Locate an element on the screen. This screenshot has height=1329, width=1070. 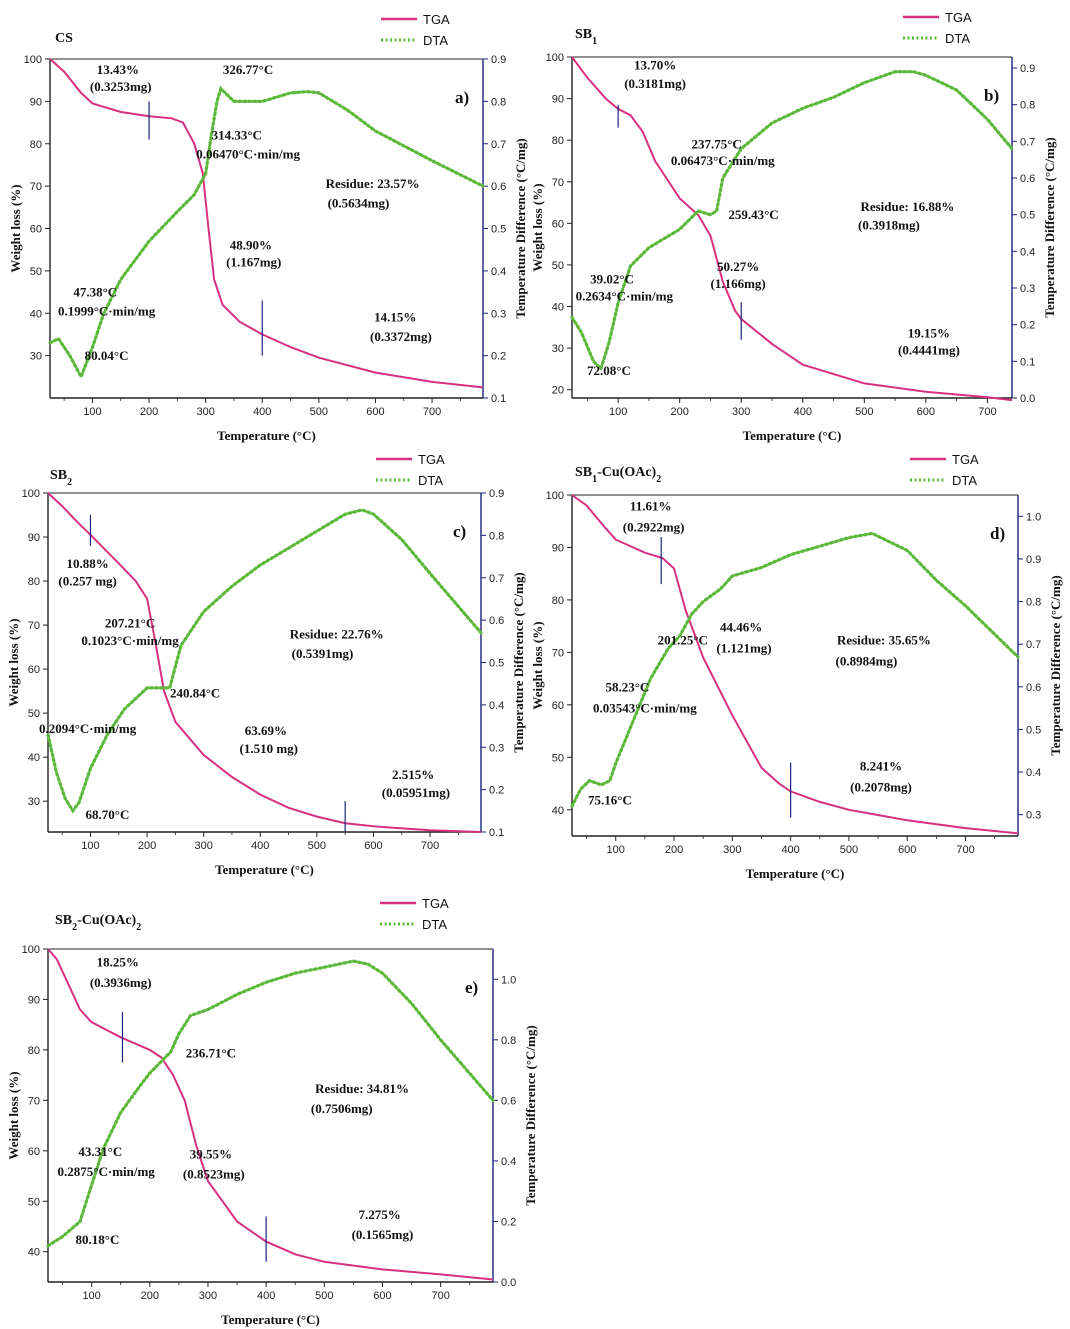
panel-title-suffix-sub: 2 is located at coordinates (658, 479).